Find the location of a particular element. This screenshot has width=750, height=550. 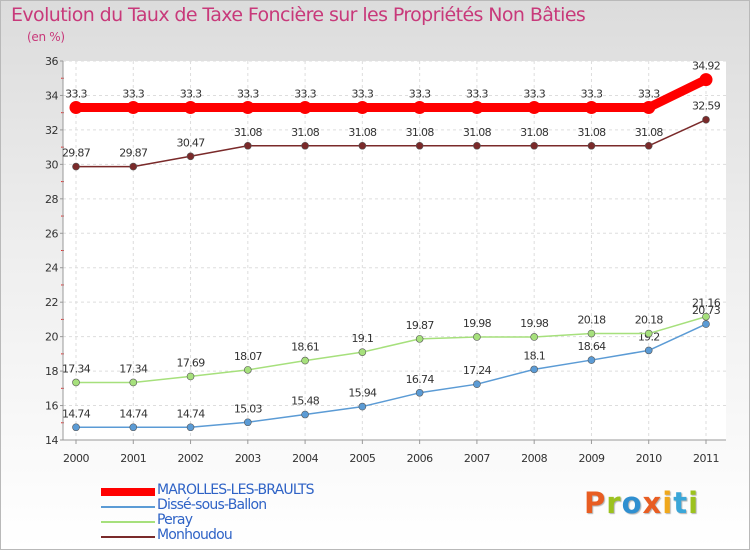

legend-label: Peray is located at coordinates (175, 520).